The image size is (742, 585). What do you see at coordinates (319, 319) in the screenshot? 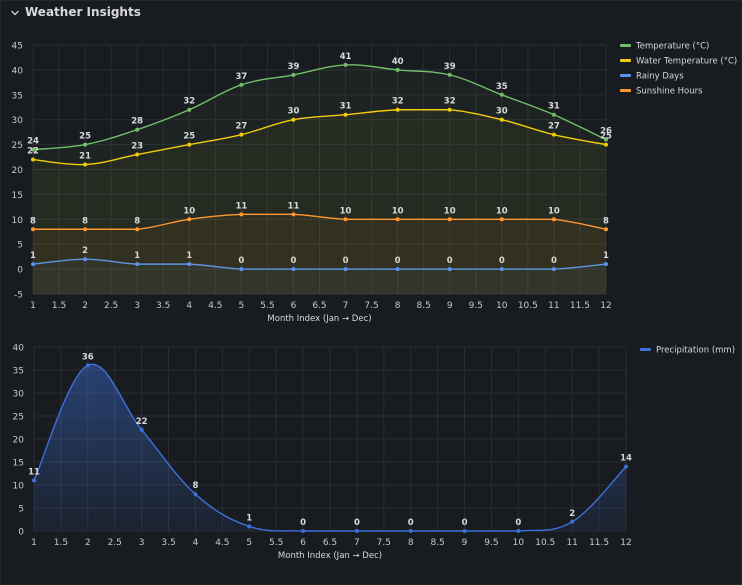
I see `x-axis-label: Month Index (Jan → Dec)` at bounding box center [319, 319].